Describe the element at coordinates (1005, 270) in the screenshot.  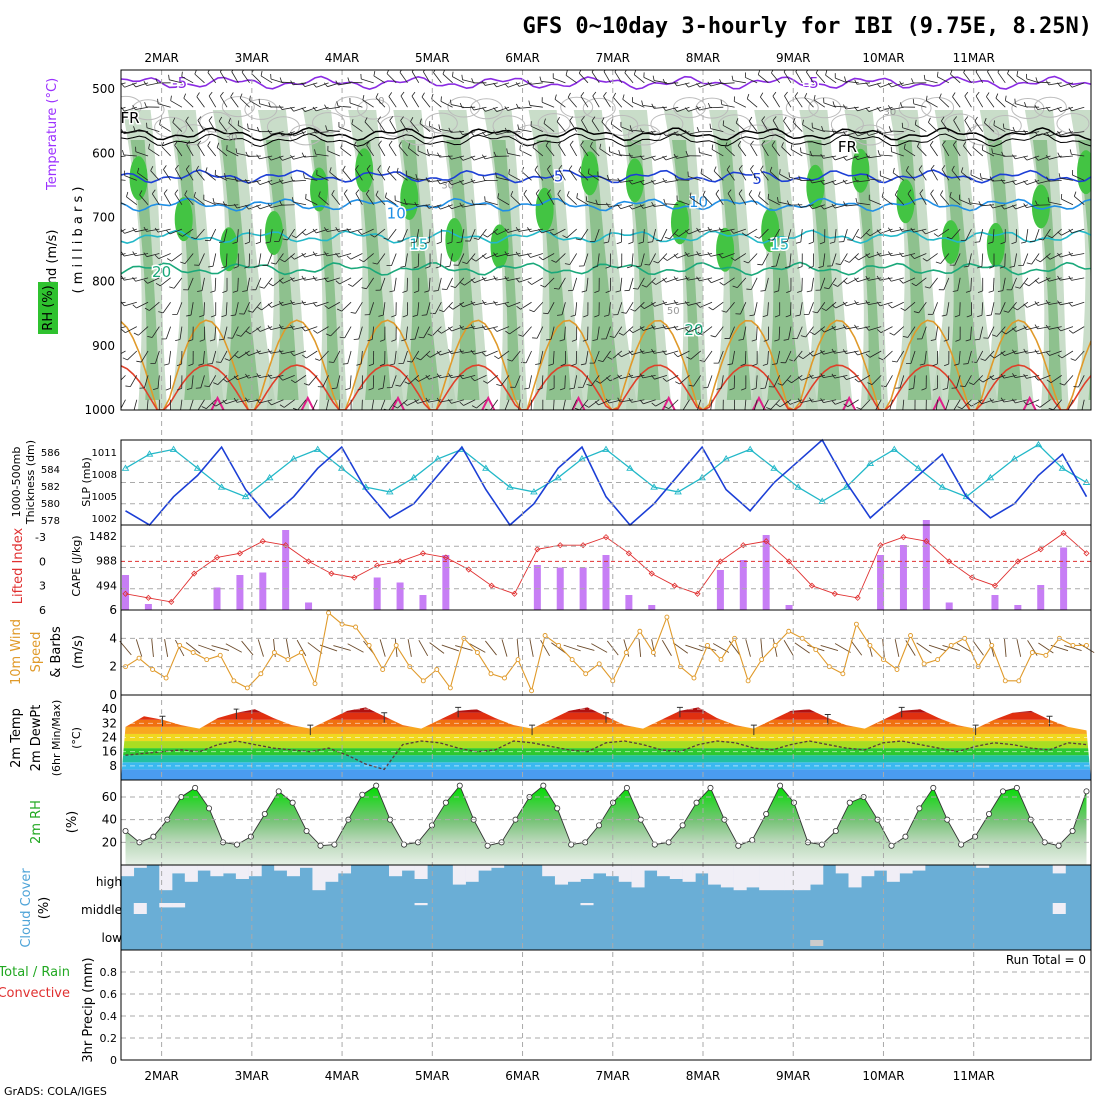
I see `rh-plume-mid` at that location.